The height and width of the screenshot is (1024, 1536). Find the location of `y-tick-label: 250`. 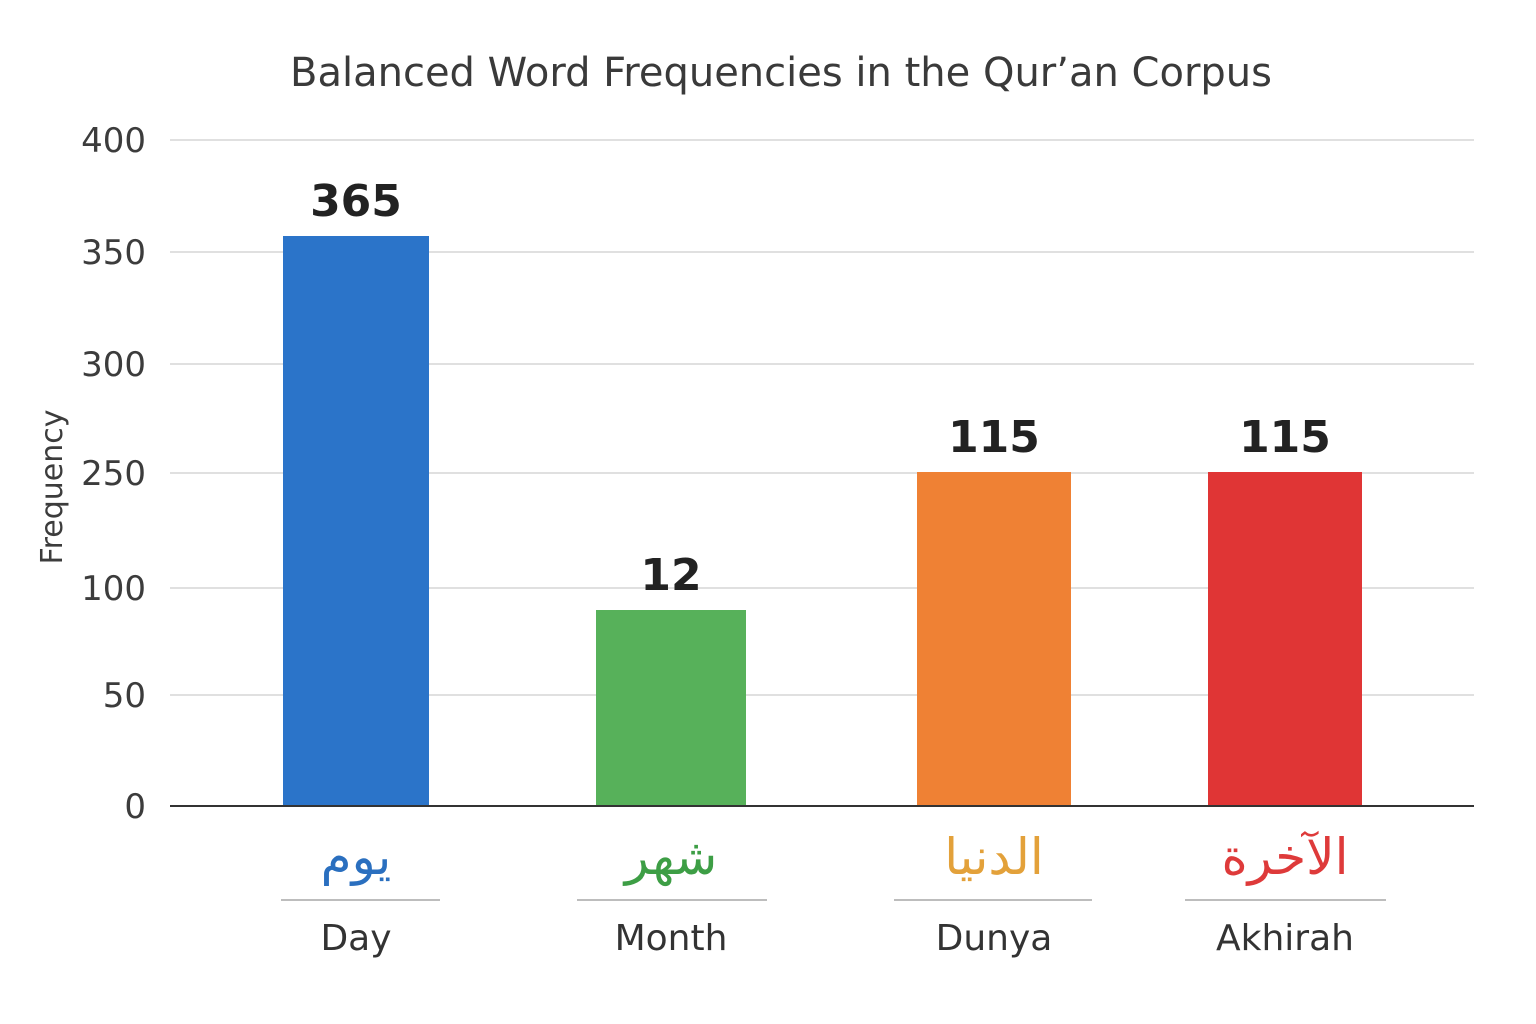

y-tick-label: 250 is located at coordinates (113, 474).